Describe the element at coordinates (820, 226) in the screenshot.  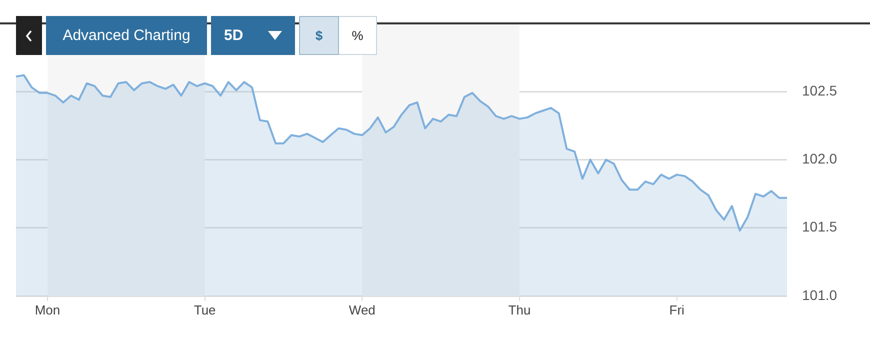
I see `y-tick-label: 101.5` at that location.